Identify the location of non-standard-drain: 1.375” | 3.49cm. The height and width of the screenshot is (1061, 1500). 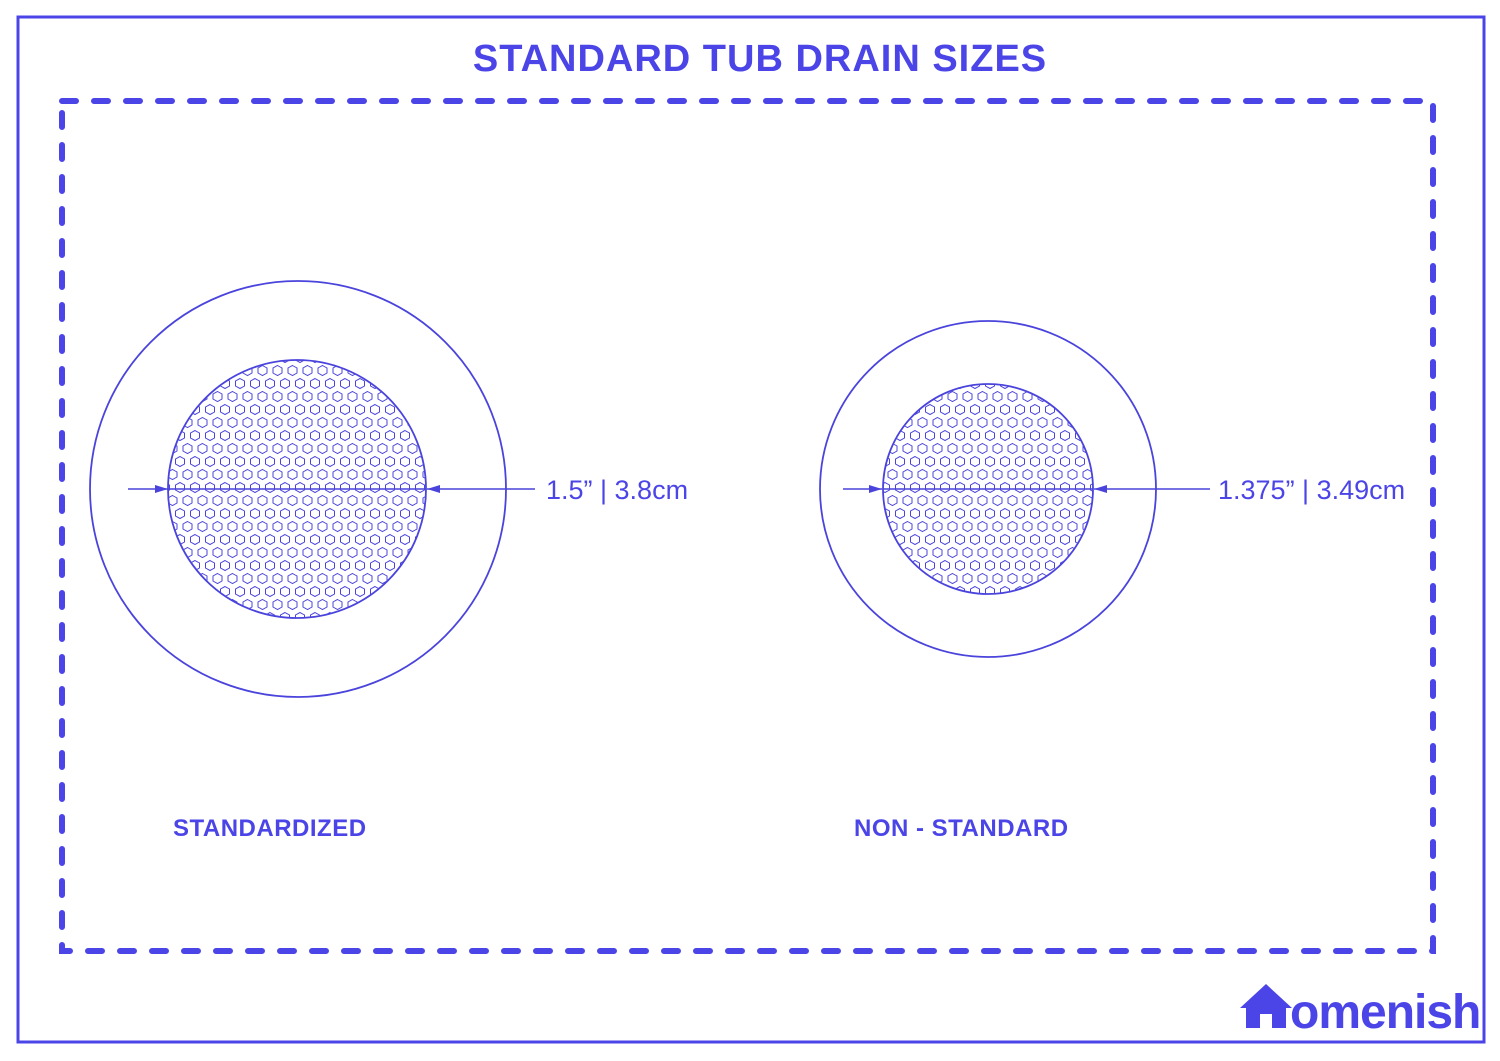
(1112, 489).